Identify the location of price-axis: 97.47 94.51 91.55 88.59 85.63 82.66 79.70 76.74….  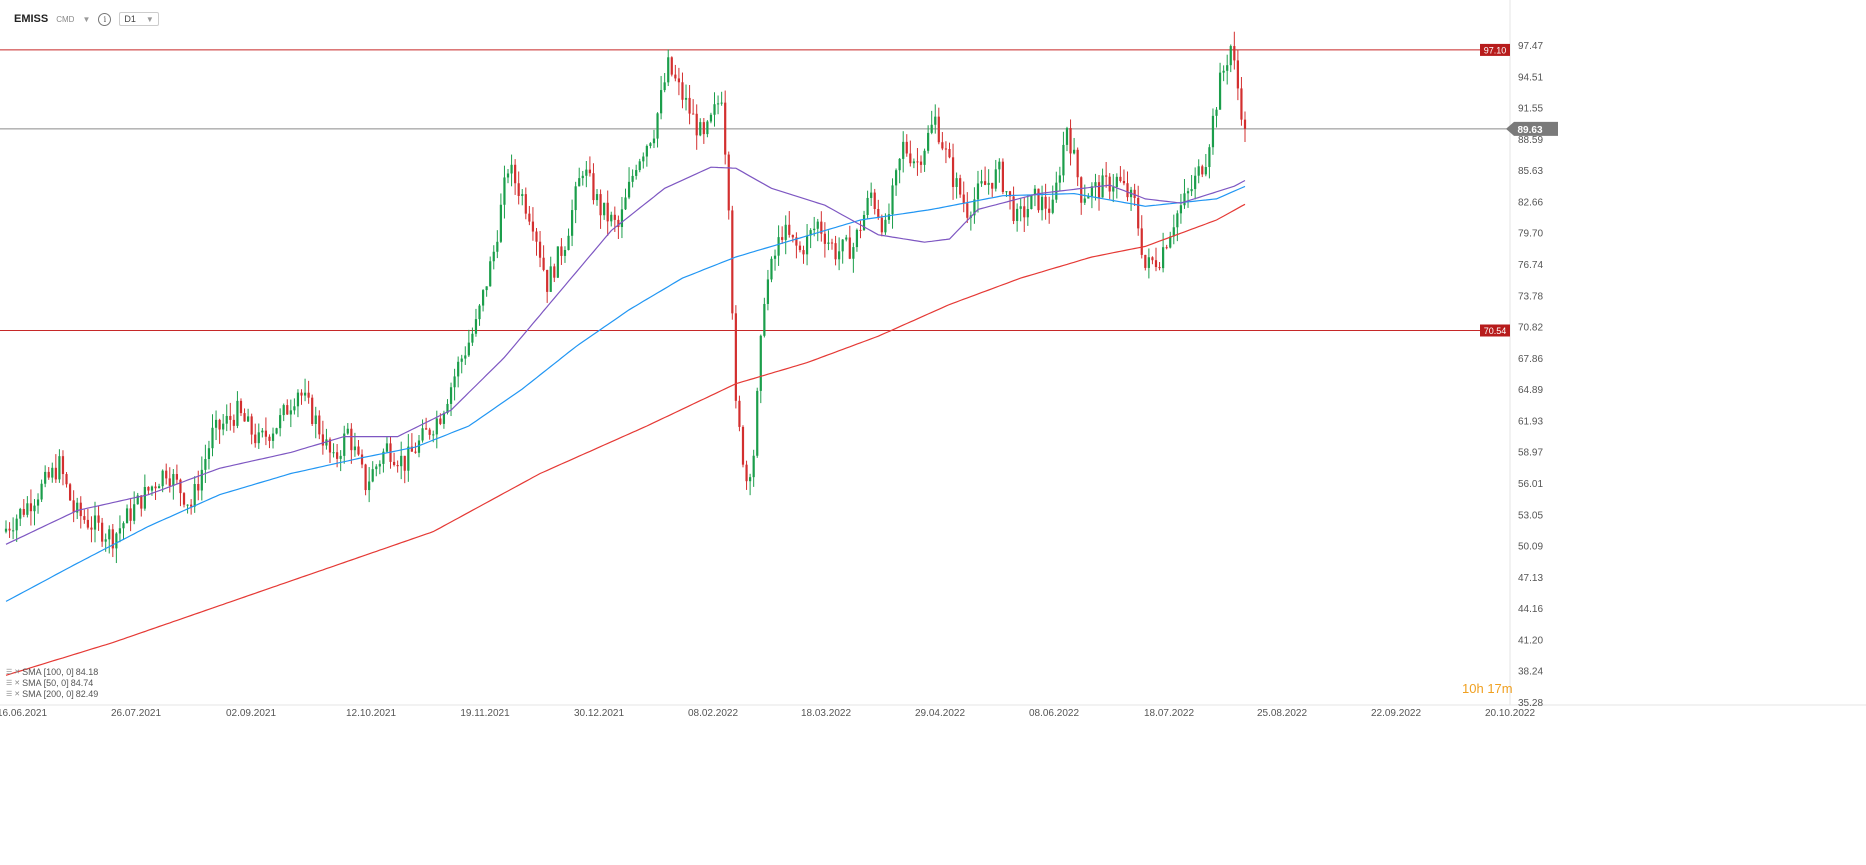
(1530, 375).